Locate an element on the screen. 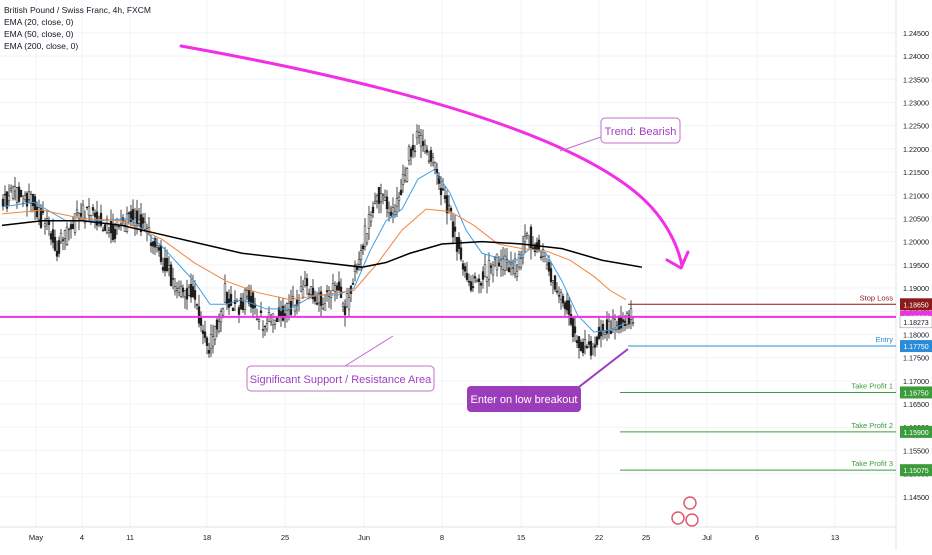 The width and height of the screenshot is (932, 555). time-axis: May 4 11 18 25 Jun 8 15 22 25 Jul 6 13 is located at coordinates (434, 537).